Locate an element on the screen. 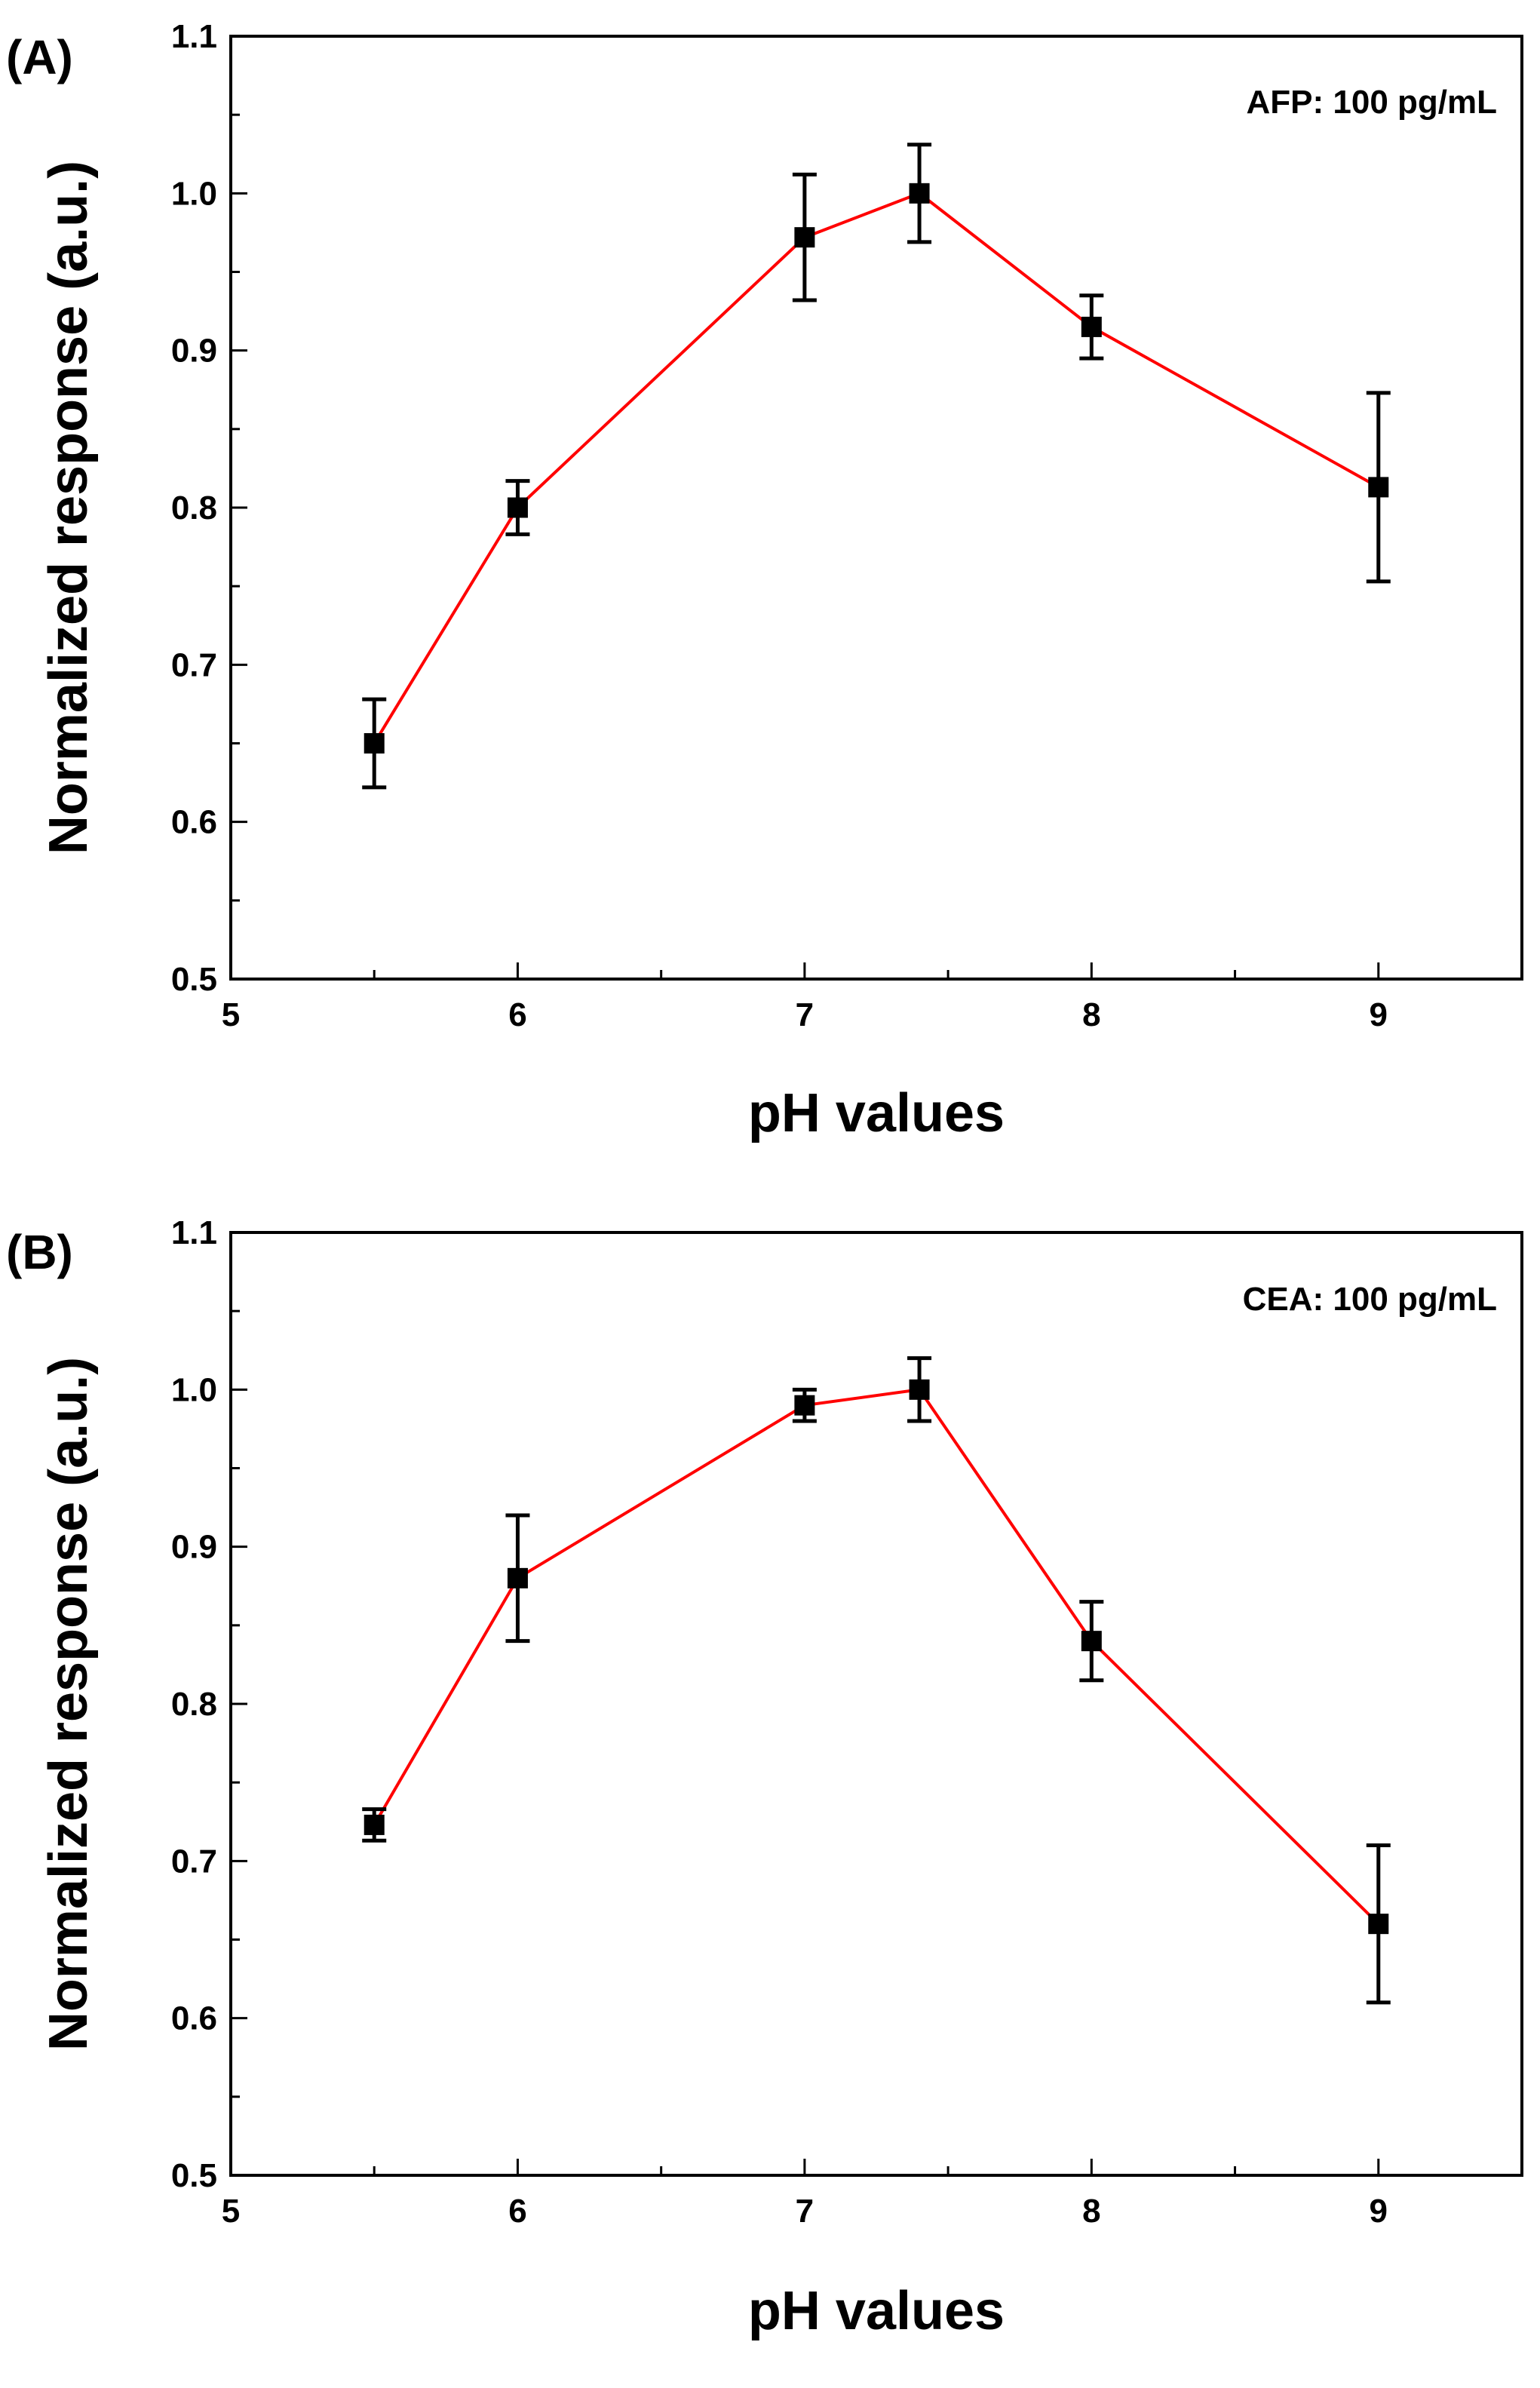  sample-annotation: AFP: 100 pg/mL is located at coordinates (1372, 102).